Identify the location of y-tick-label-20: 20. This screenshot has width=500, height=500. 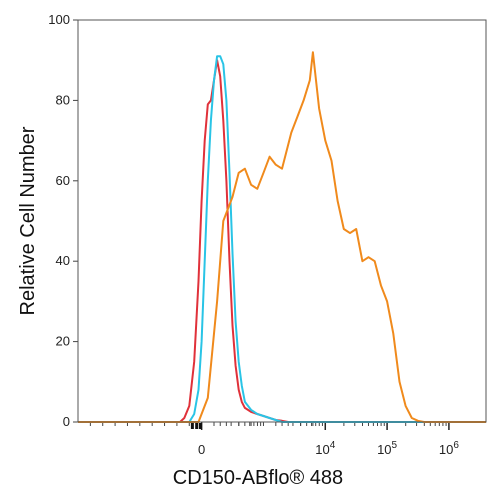
(63, 341).